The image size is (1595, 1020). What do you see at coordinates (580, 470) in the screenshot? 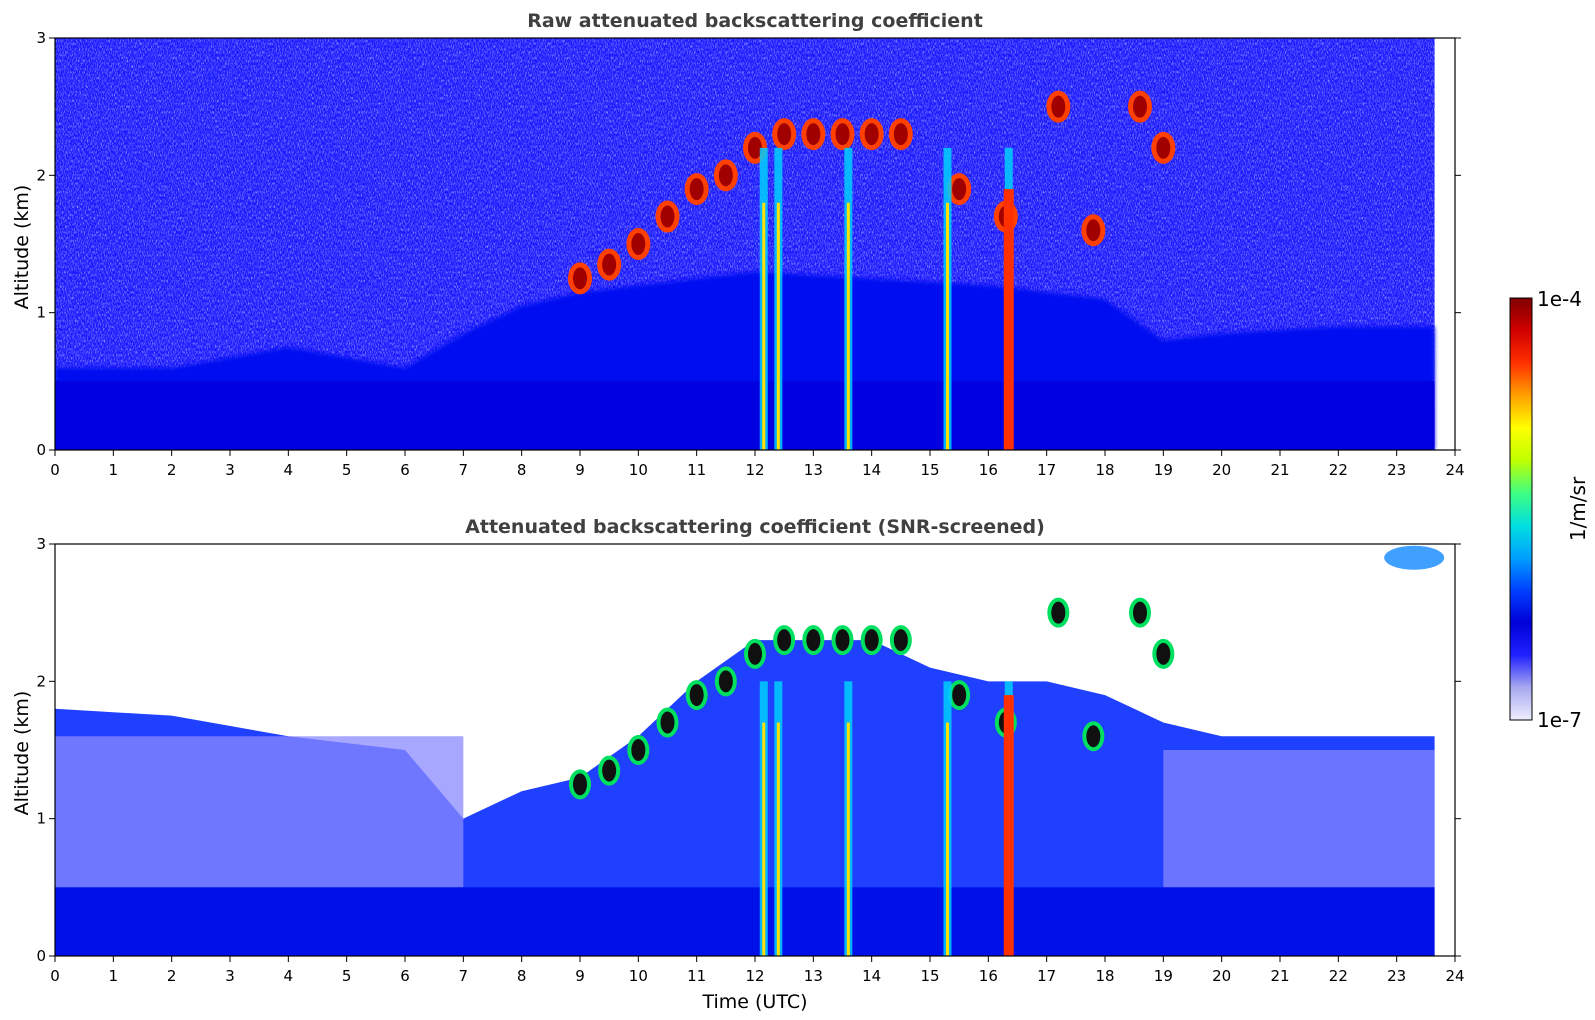
I see `x-tick-label: 9` at bounding box center [580, 470].